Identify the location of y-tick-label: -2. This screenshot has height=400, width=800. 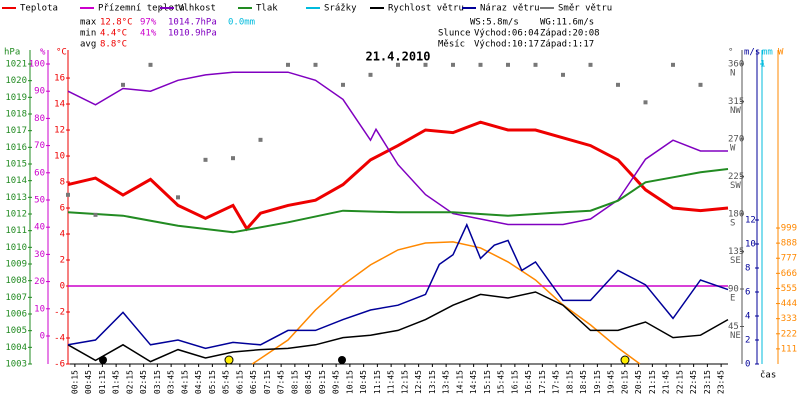
(59, 313).